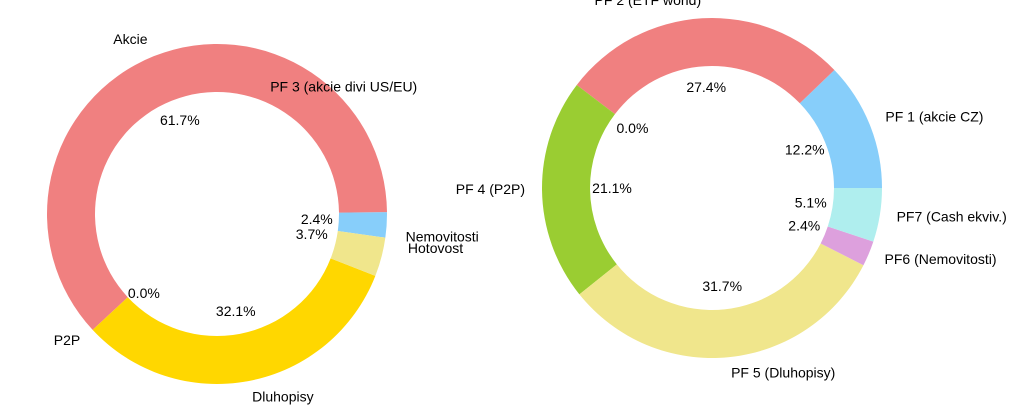  Describe the element at coordinates (804, 225) in the screenshot. I see `slice-percent-pf6-nemovitosti-5: 2.4%` at that location.